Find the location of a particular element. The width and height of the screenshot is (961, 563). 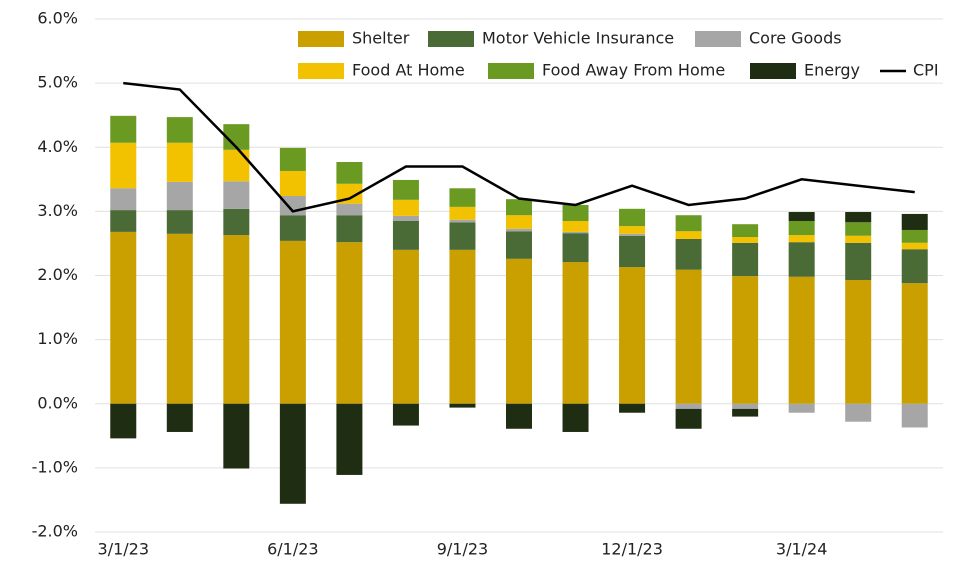

x-tick-label: 6/1/23 is located at coordinates (293, 549).